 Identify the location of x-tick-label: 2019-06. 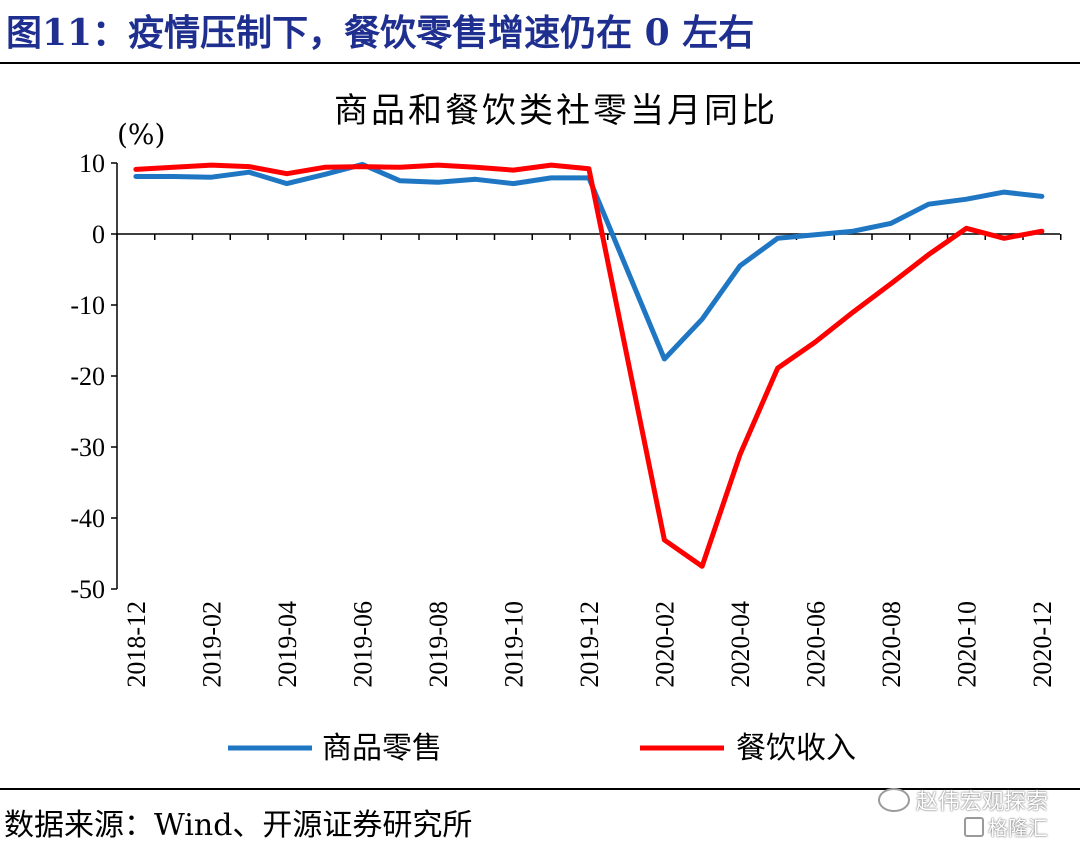
(362, 644).